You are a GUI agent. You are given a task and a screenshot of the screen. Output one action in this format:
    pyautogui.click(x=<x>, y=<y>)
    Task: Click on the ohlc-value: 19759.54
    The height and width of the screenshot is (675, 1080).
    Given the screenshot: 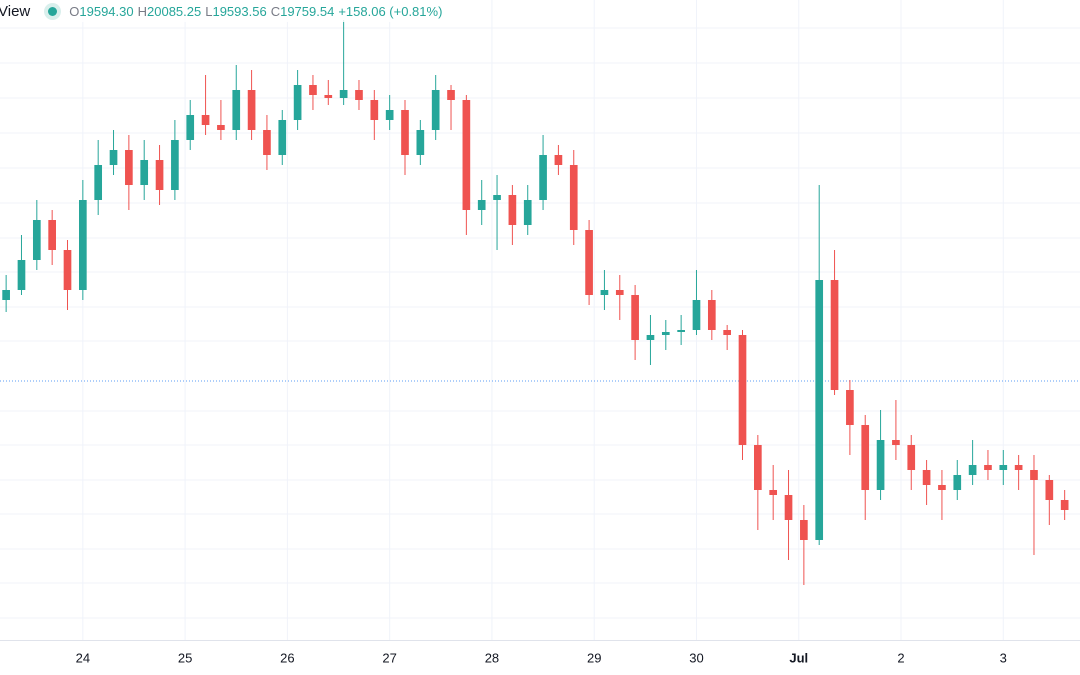 What is the action you would take?
    pyautogui.click(x=307, y=11)
    